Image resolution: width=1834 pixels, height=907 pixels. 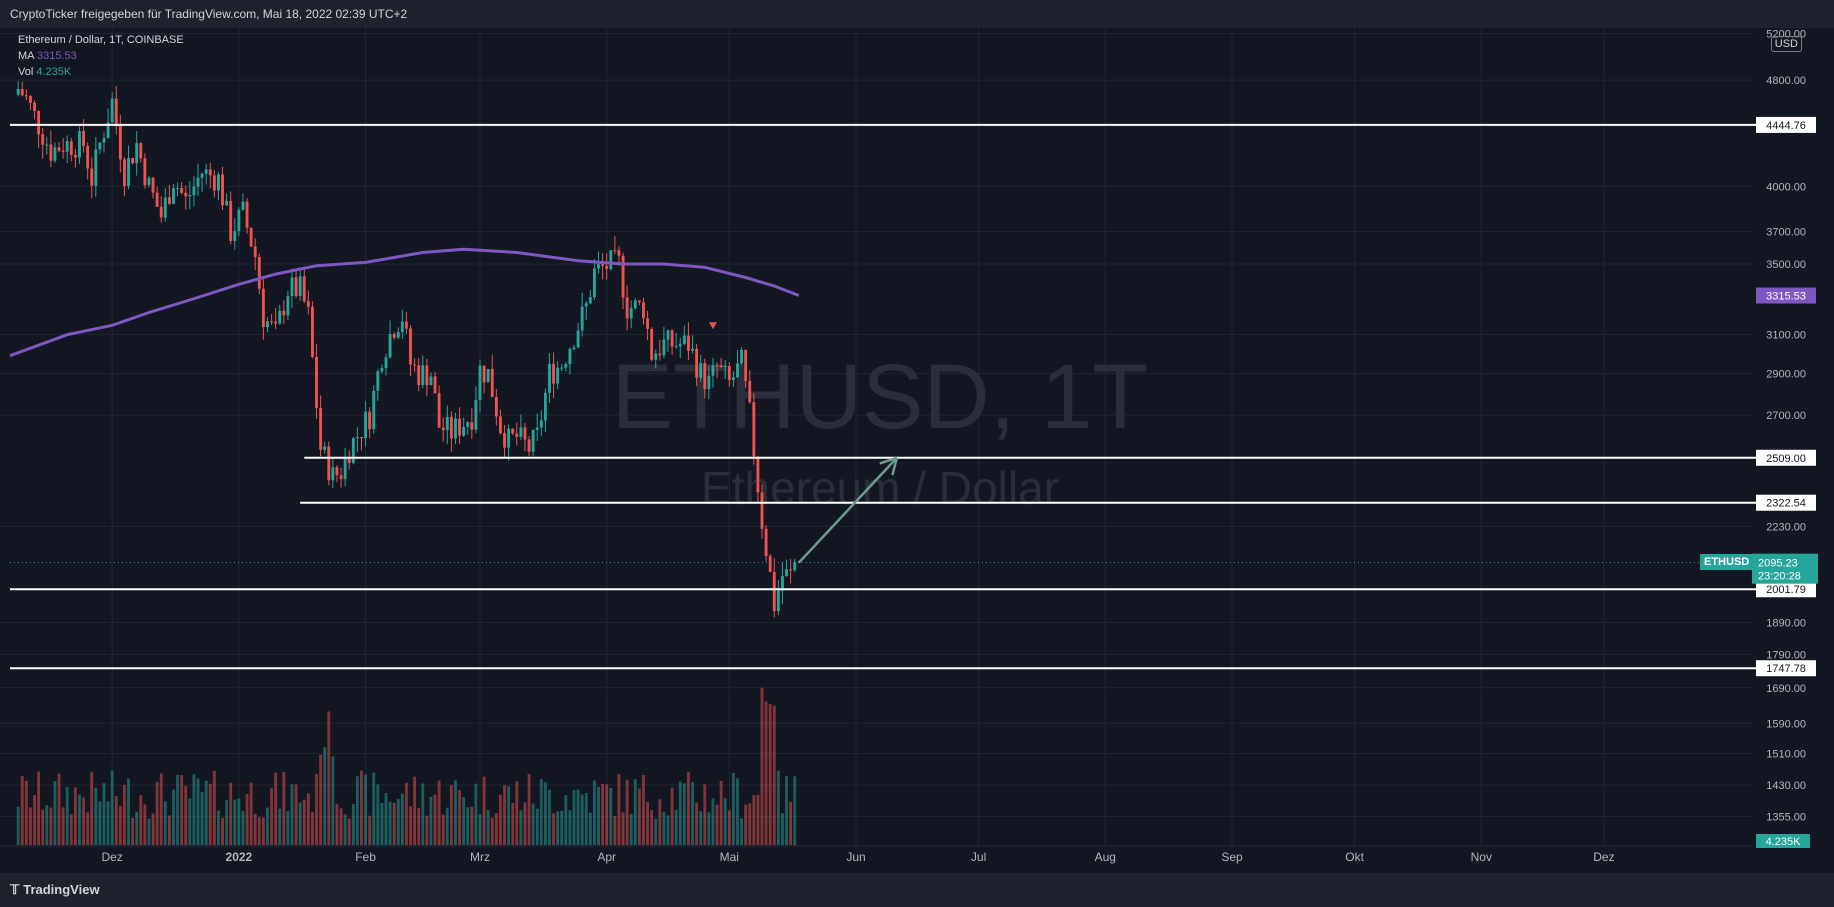 I want to click on time-tick-label: Dez, so click(x=1603, y=857).